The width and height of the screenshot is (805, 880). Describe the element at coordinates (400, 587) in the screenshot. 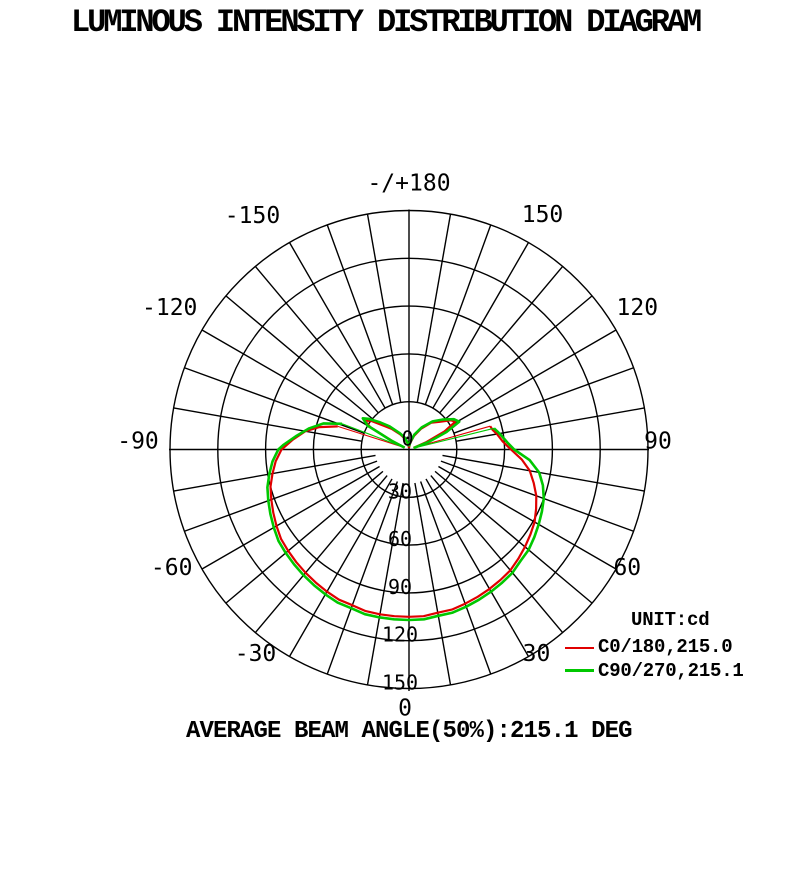

I see `radial-tick-label: 90` at that location.